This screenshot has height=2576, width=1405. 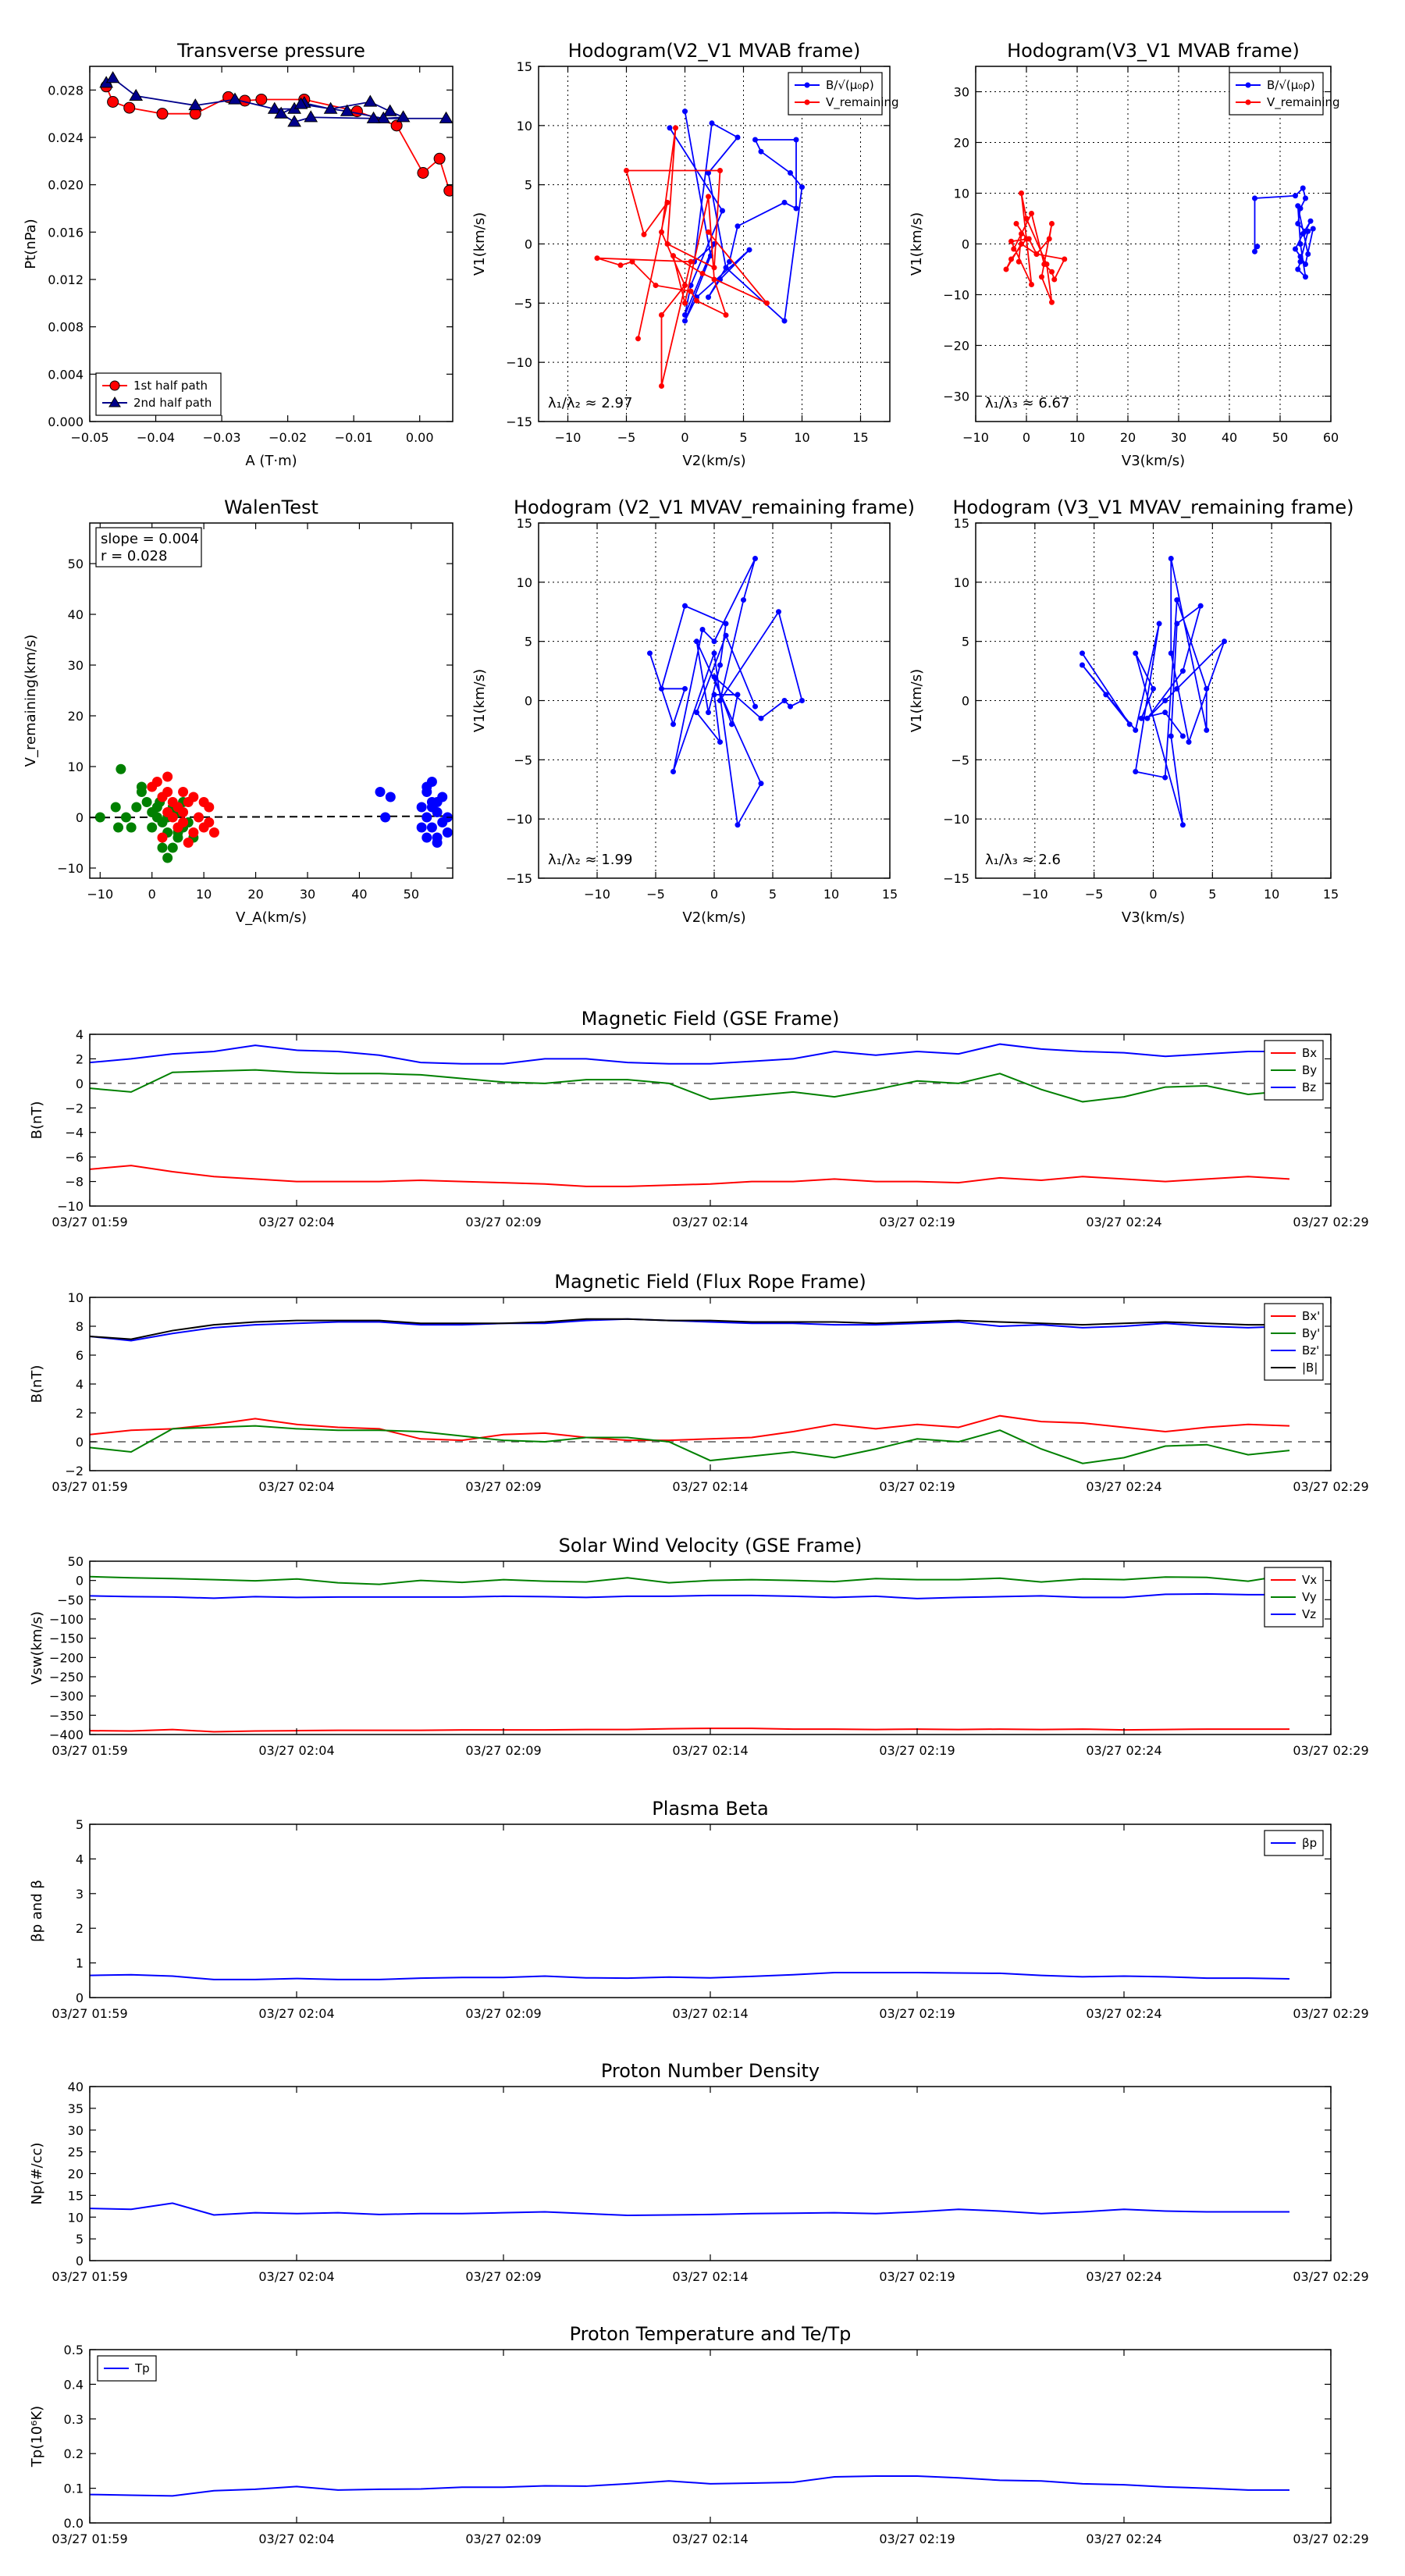 What do you see at coordinates (67, 1619) in the screenshot?
I see `y-tick-label: −100` at bounding box center [67, 1619].